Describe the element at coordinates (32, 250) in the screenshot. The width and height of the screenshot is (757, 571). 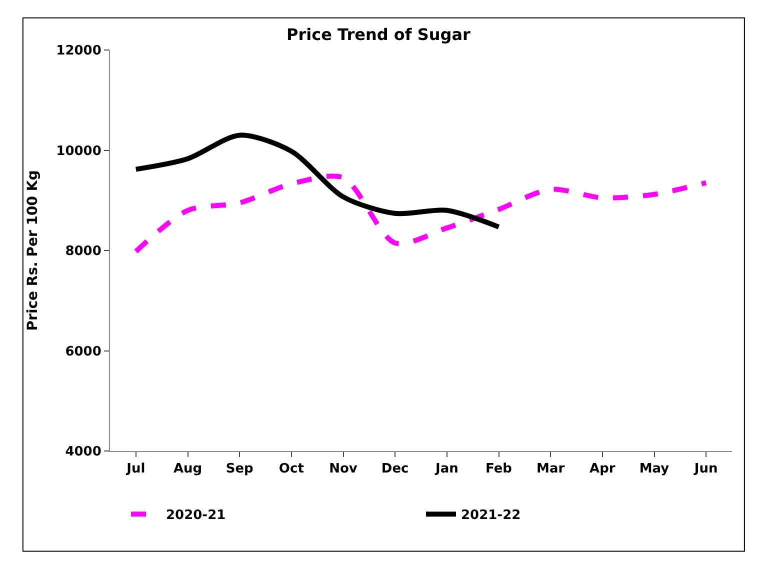
I see `y-axis-title: Price Rs. Per 100 Kg` at that location.